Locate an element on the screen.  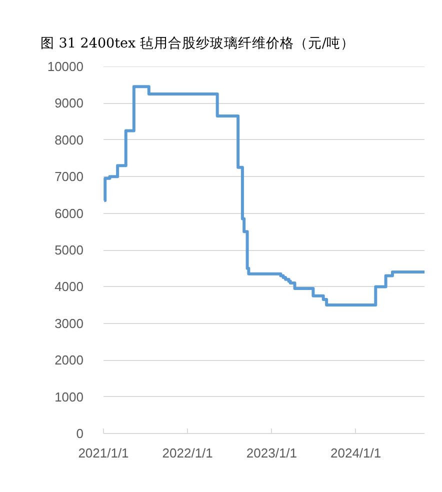
y-tick-label: 10000 is located at coordinates (65, 66).